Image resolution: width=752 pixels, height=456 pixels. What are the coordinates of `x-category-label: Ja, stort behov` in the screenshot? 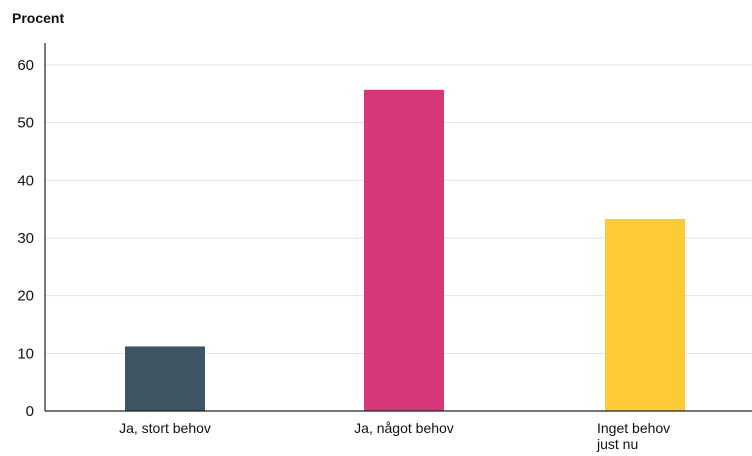 It's located at (165, 428).